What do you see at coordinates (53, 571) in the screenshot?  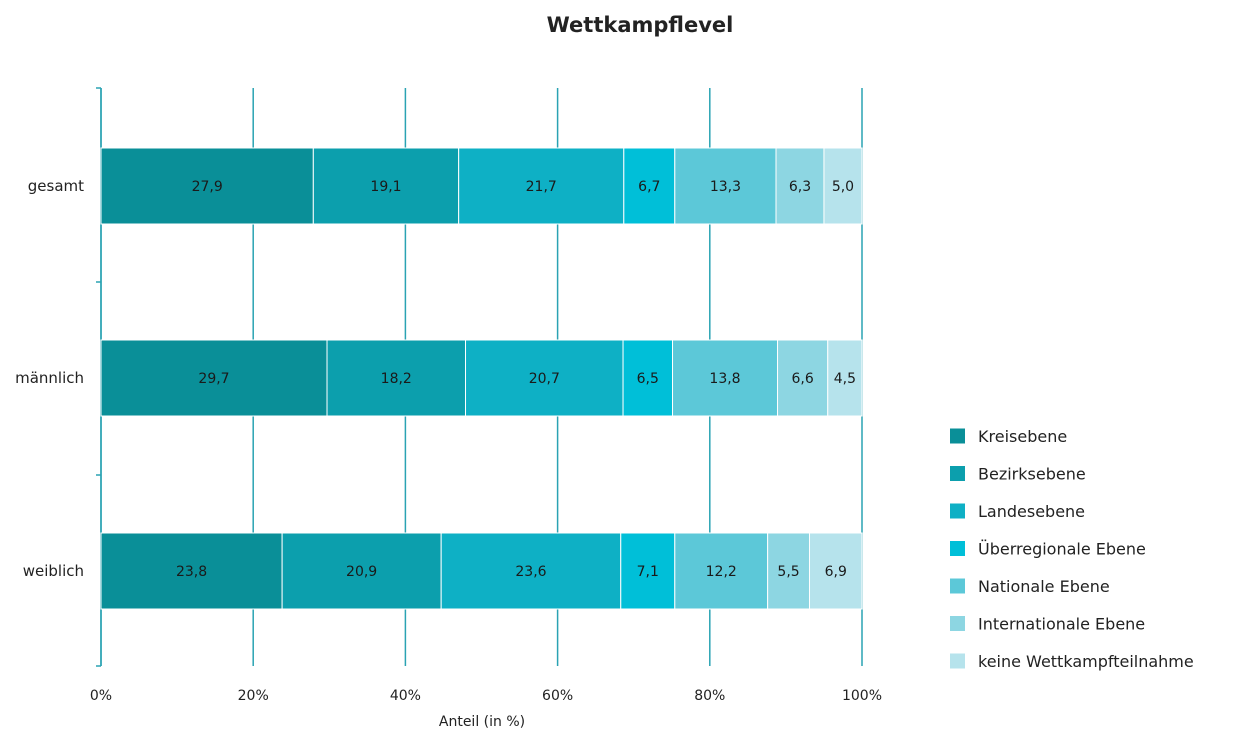 I see `category-label: weiblich` at bounding box center [53, 571].